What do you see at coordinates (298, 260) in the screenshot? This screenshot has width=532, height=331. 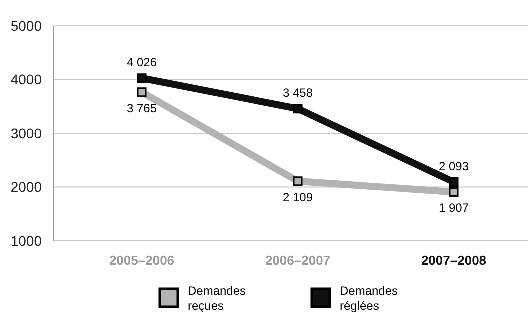 I see `x-tick-label: 2006–2007` at bounding box center [298, 260].